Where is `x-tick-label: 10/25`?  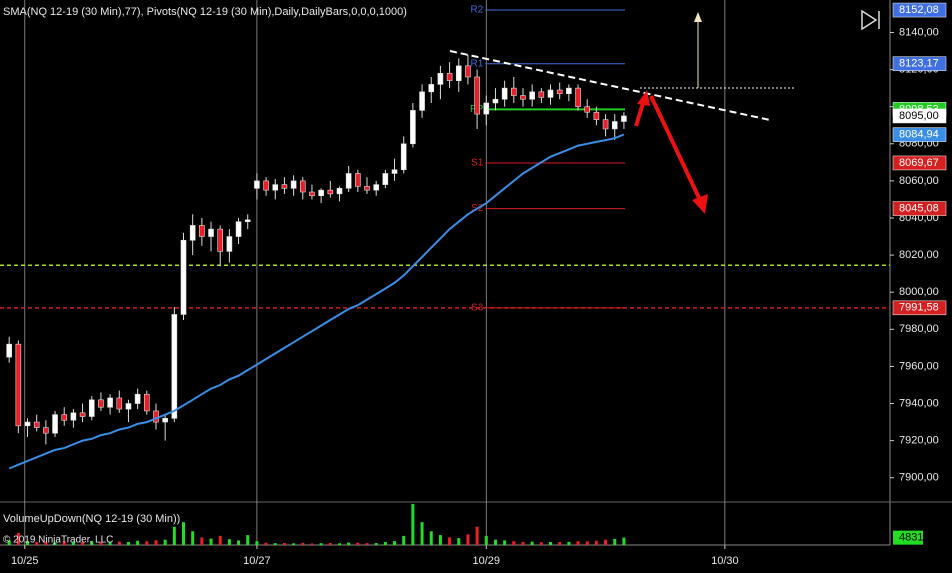 x-tick-label: 10/25 is located at coordinates (25, 561).